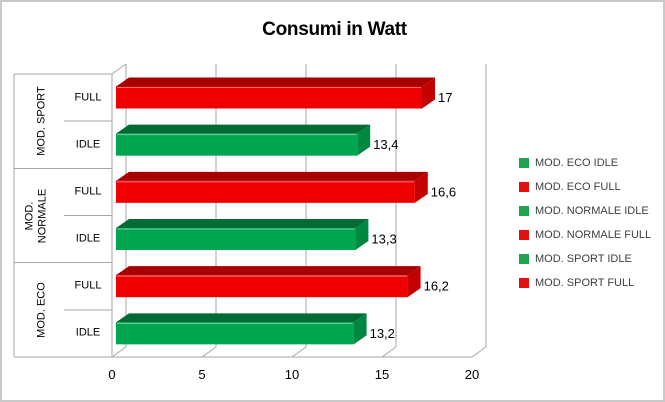 Image resolution: width=665 pixels, height=402 pixels. I want to click on bar-mod-eco-idle: 13,2, so click(255, 329).